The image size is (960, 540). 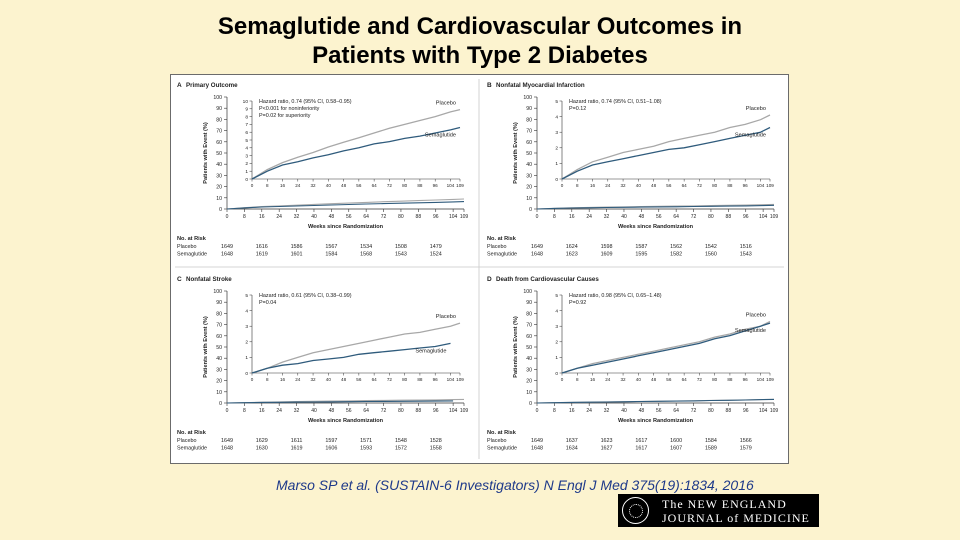 I want to click on panel-label: C, so click(x=179, y=279).